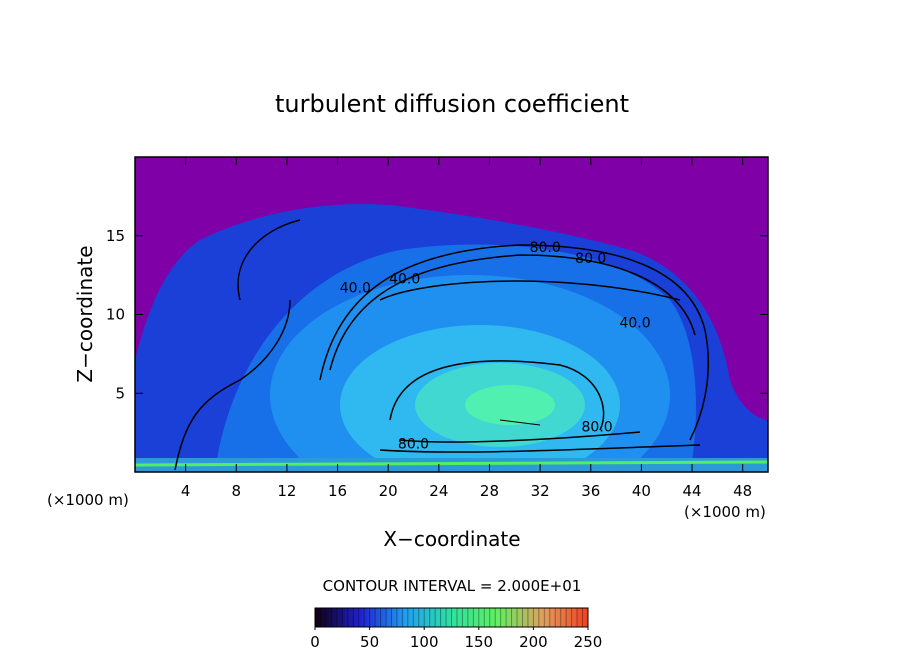  Describe the element at coordinates (478, 642) in the screenshot. I see `colorbar-tick-label: 150` at that location.